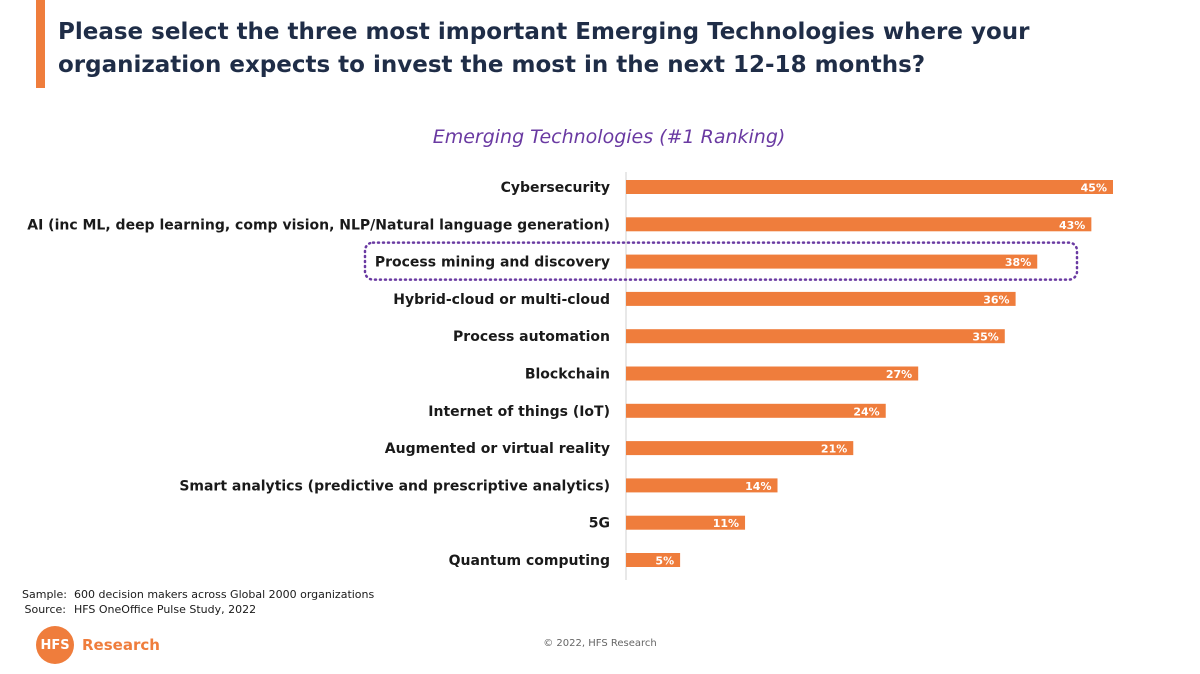 The image size is (1200, 674). I want to click on data-label: 21%, so click(834, 449).